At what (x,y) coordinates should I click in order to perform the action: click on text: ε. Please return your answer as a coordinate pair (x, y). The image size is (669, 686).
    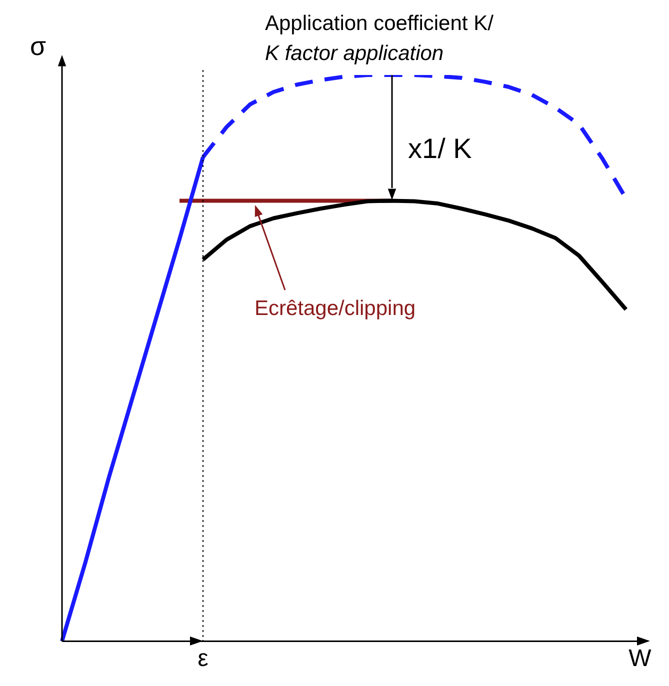
    Looking at the image, I should click on (203, 658).